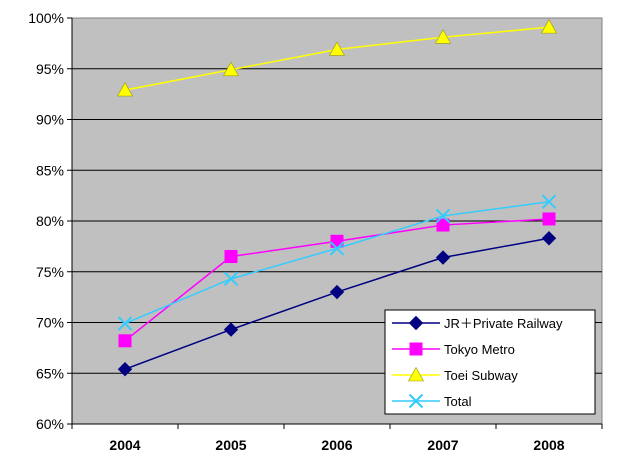  Describe the element at coordinates (479, 349) in the screenshot. I see `legend-label: Tokyo Metro` at that location.